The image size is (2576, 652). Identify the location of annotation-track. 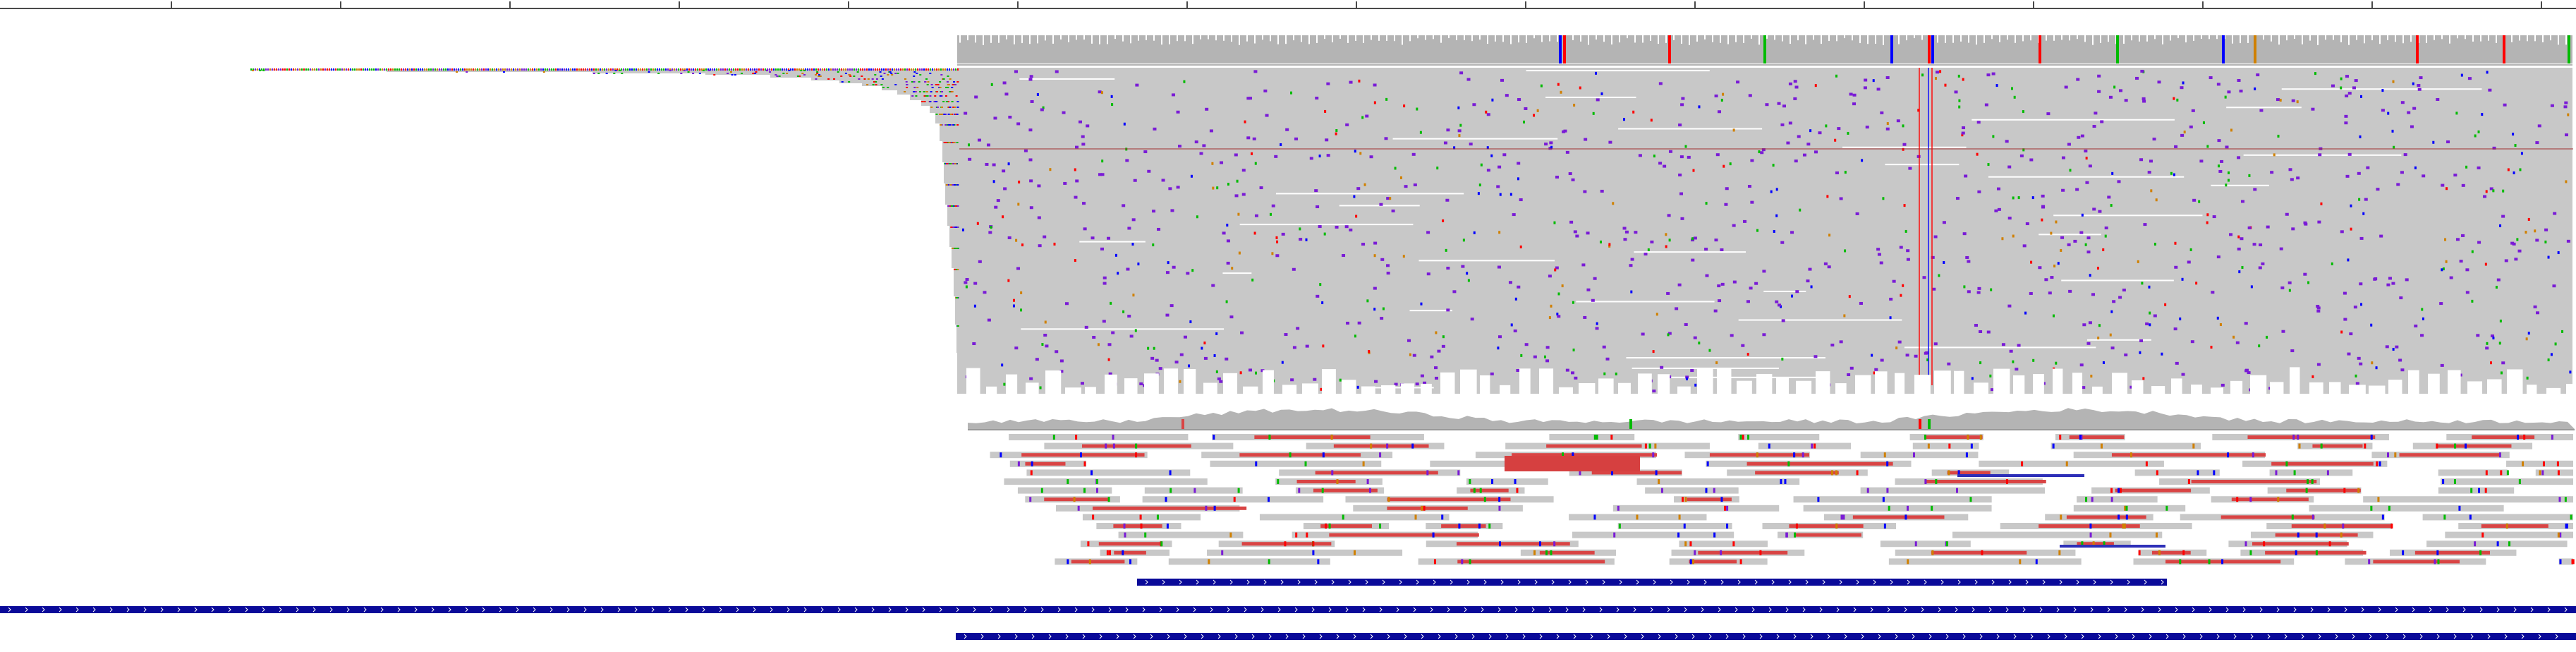
(1288, 609).